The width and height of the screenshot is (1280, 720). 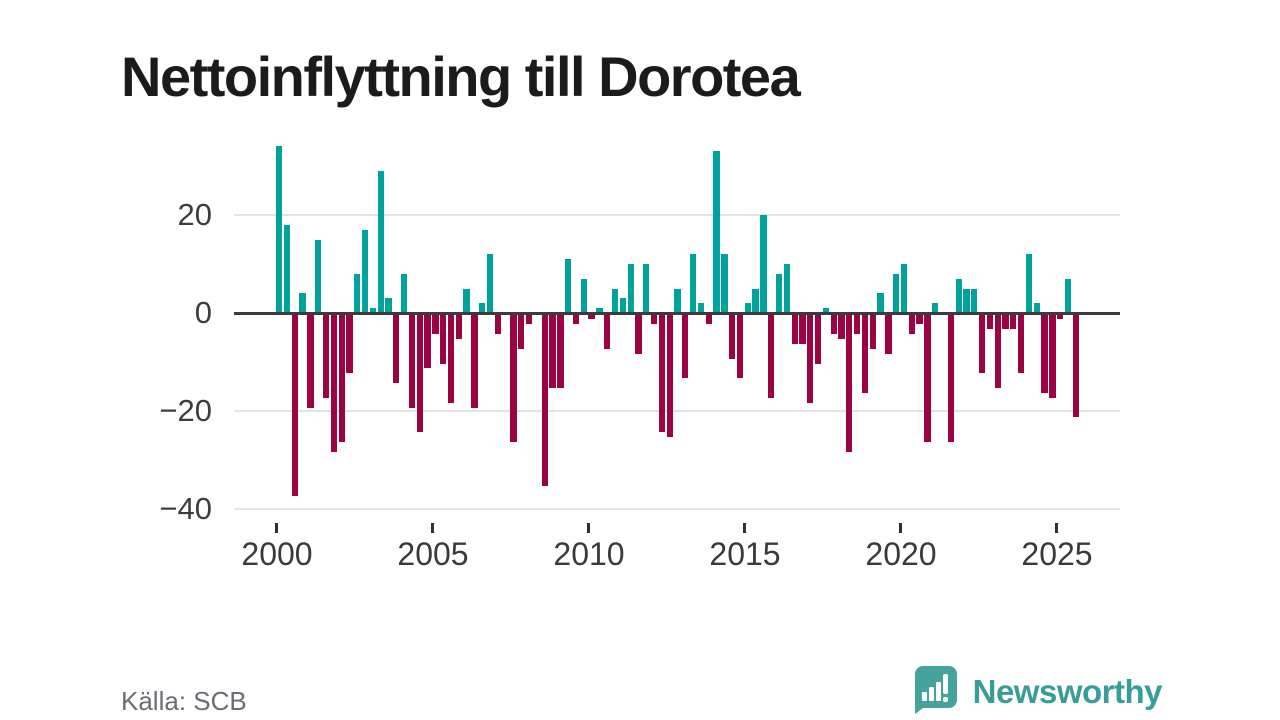 What do you see at coordinates (560, 351) in the screenshot?
I see `bar-2009-Q1` at bounding box center [560, 351].